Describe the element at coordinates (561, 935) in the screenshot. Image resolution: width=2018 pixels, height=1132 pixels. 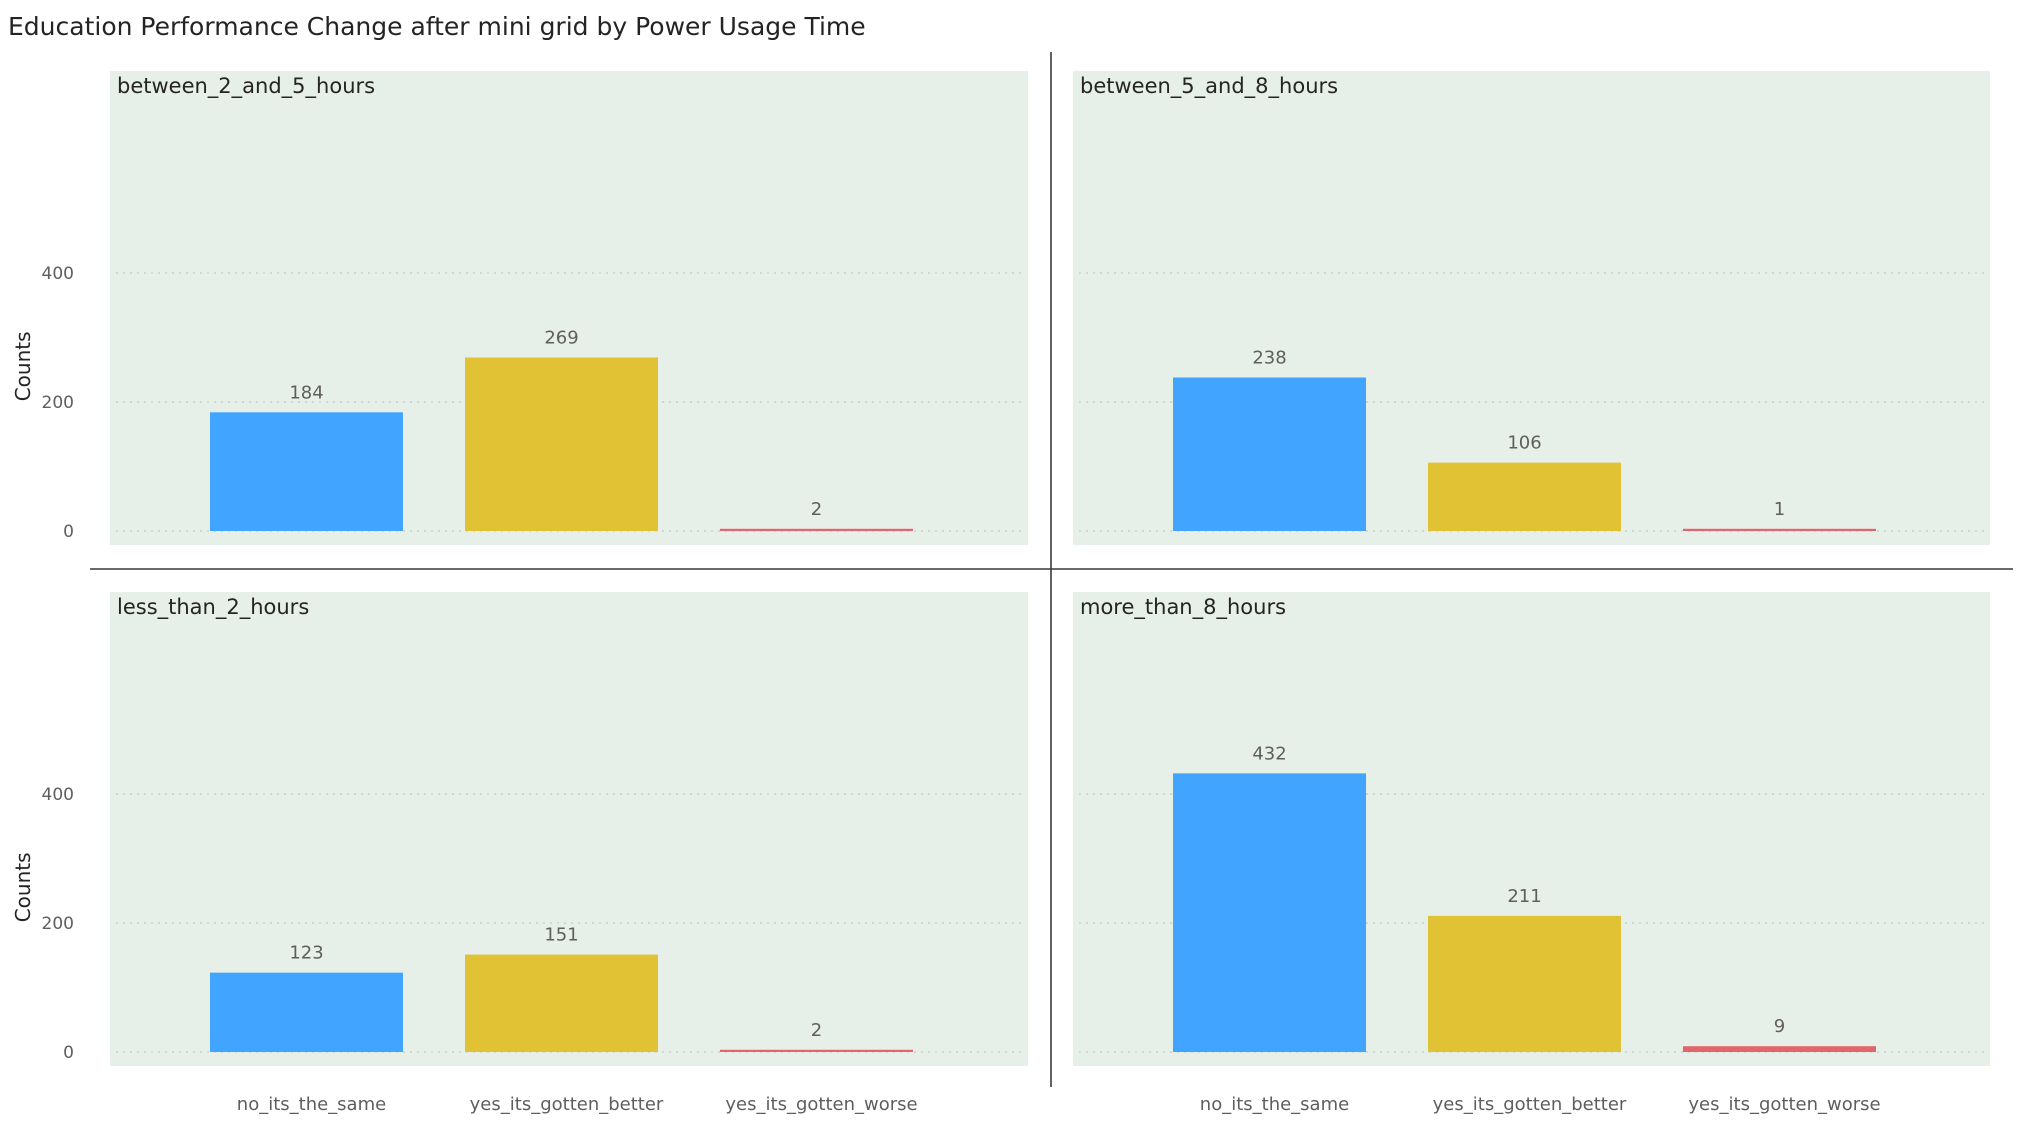
I see `data-label: 151` at that location.